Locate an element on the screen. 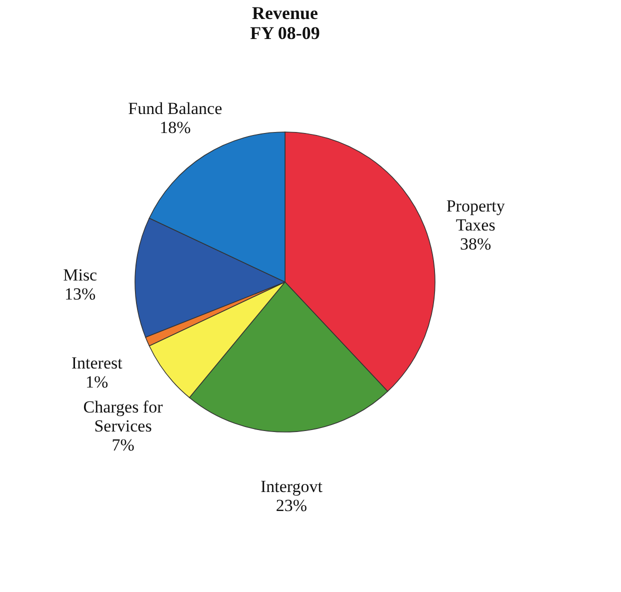 This screenshot has width=621, height=592. slice-label: Intergovt is located at coordinates (291, 486).